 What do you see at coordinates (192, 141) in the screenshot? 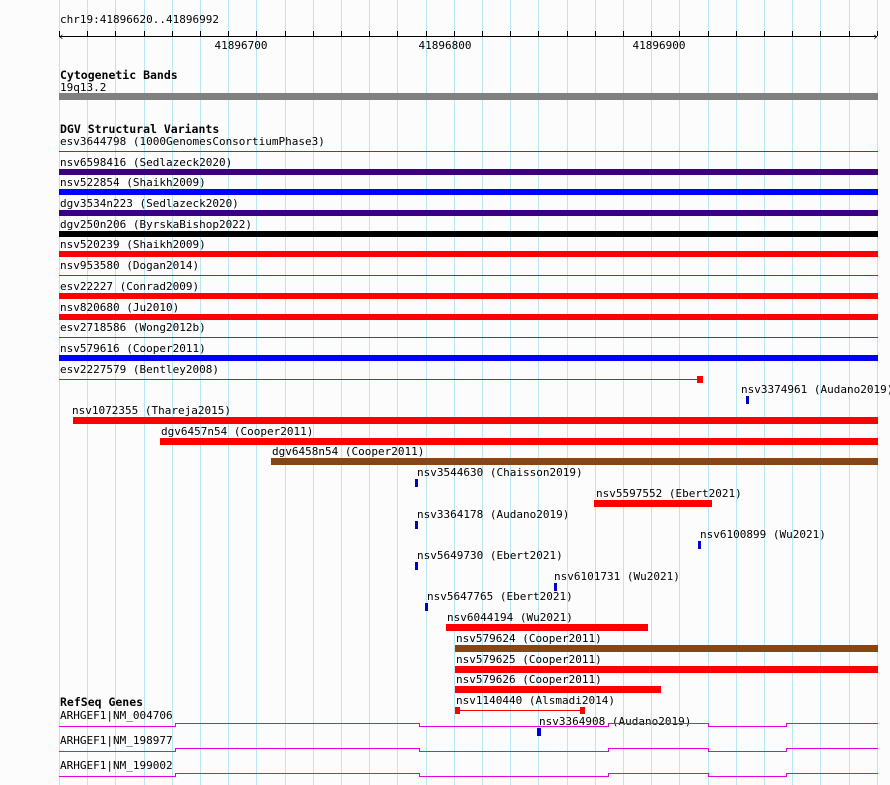
I see `dgv-track-label: esv3644798 (1000GenomesConsortiumPhase3)` at bounding box center [192, 141].